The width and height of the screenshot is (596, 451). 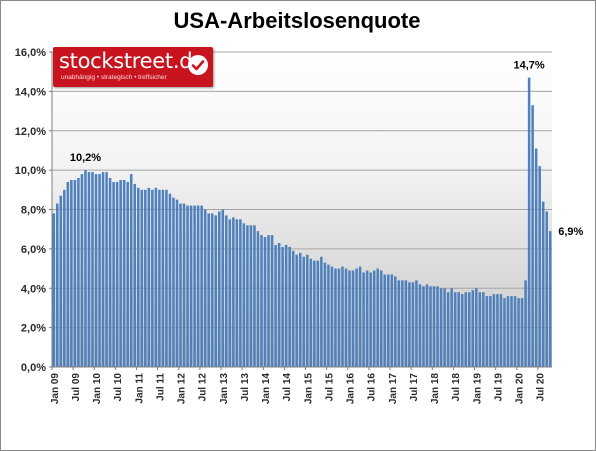 What do you see at coordinates (30, 53) in the screenshot?
I see `y-tick-label: 16,0%` at bounding box center [30, 53].